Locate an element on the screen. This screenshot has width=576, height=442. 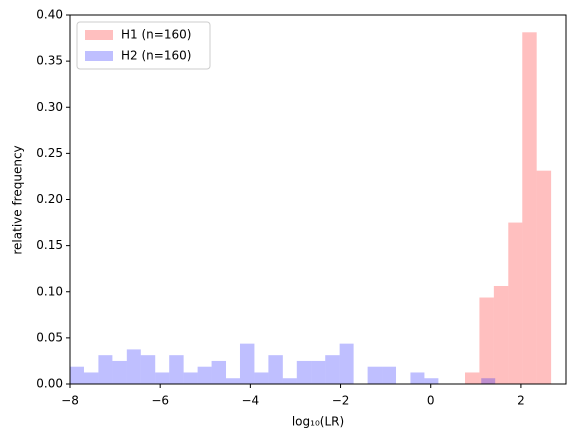
x-axis-label: log₁₀(LR) is located at coordinates (318, 422).